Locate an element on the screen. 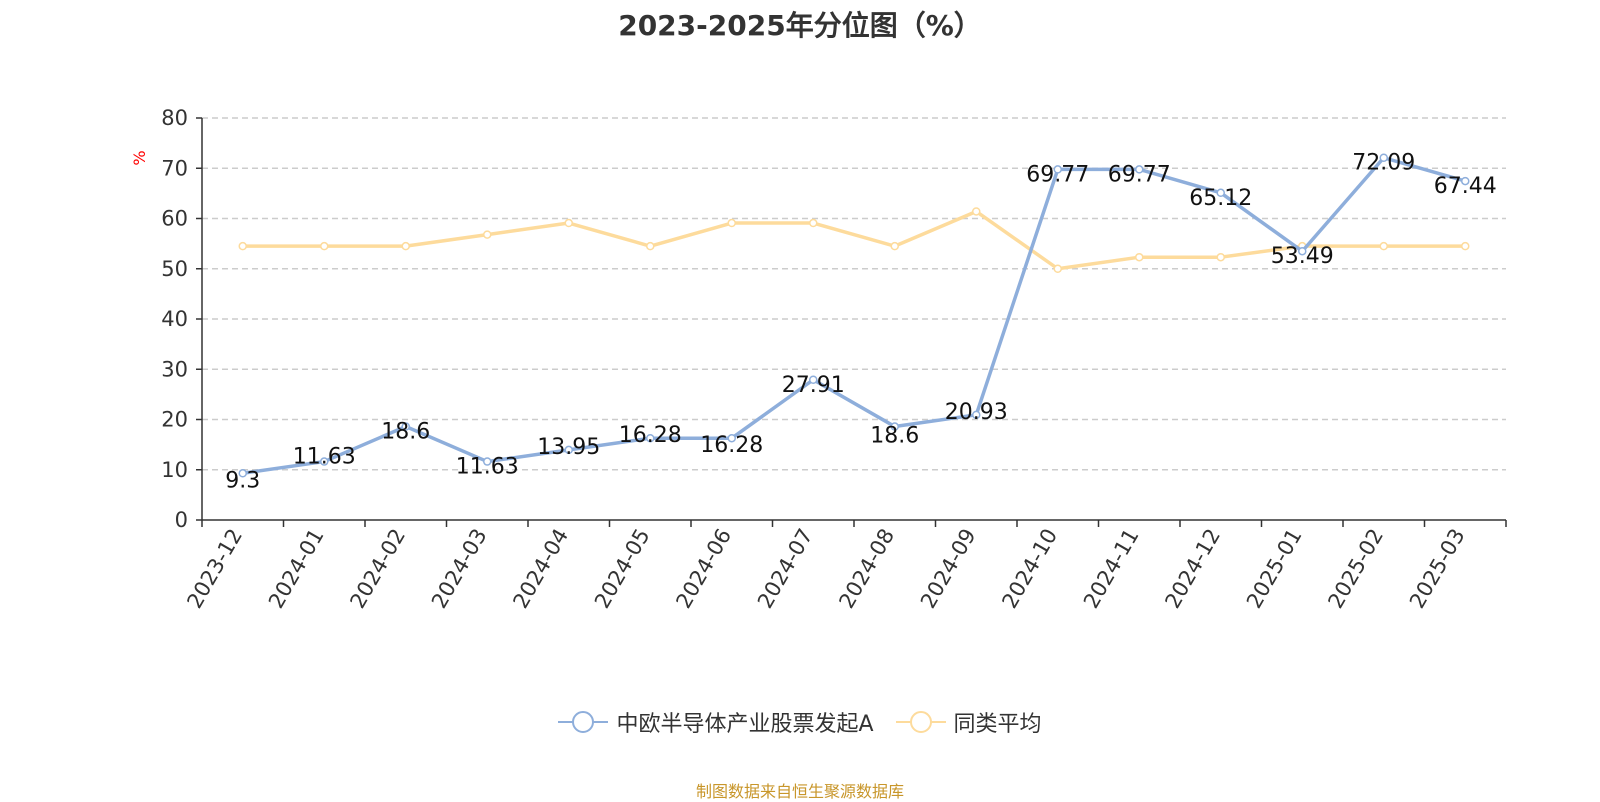 Image resolution: width=1600 pixels, height=802 pixels. x-tick-label: 2024-12 is located at coordinates (1192, 569).